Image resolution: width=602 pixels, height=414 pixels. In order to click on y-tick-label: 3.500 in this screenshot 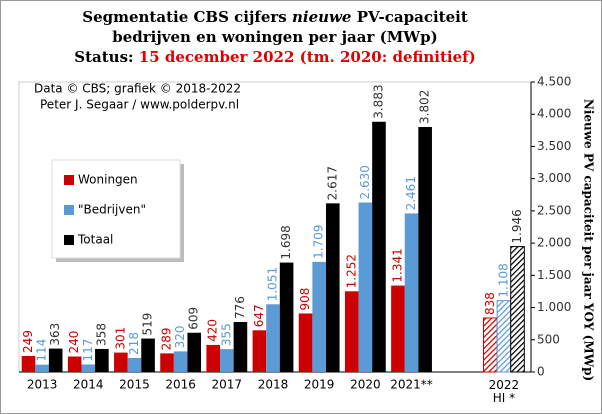, I will do `click(554, 146)`.